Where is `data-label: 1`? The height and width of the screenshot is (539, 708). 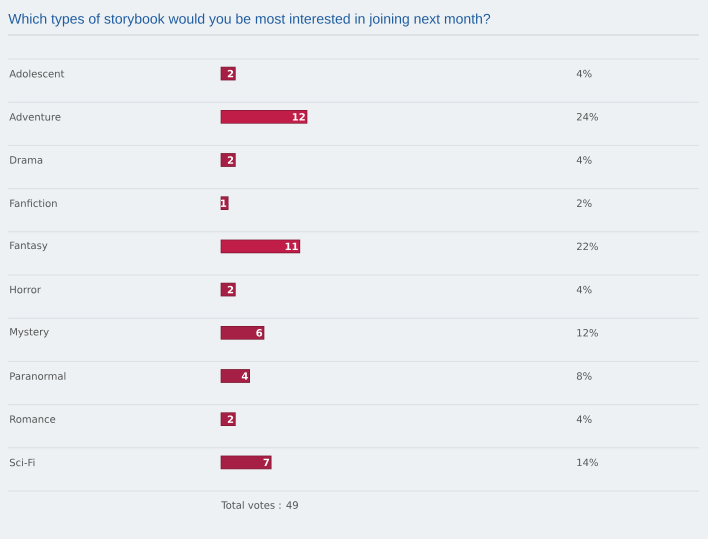
data-label: 1 is located at coordinates (223, 203).